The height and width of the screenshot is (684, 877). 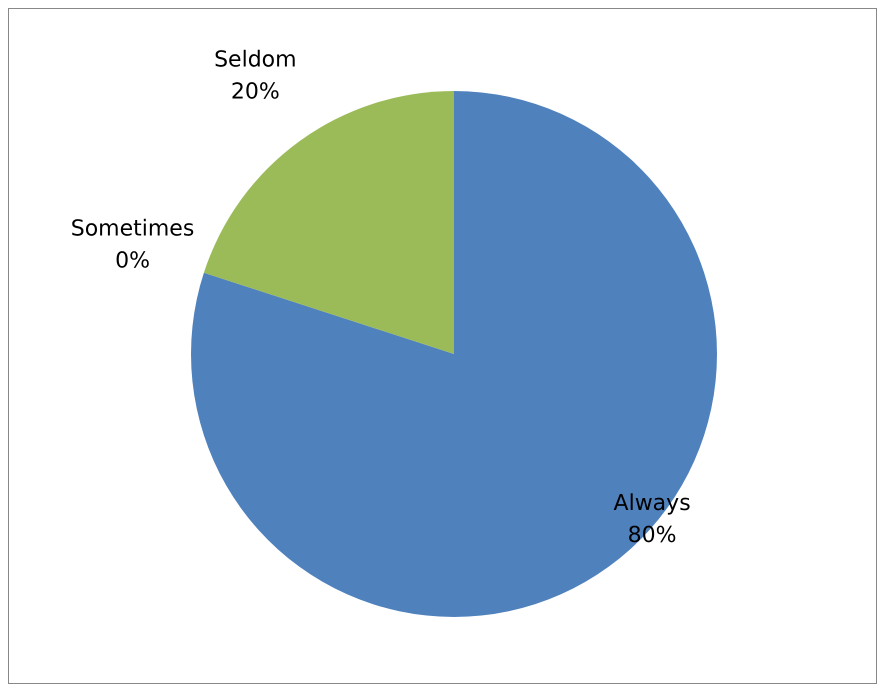 What do you see at coordinates (132, 261) in the screenshot?
I see `text: 0%` at bounding box center [132, 261].